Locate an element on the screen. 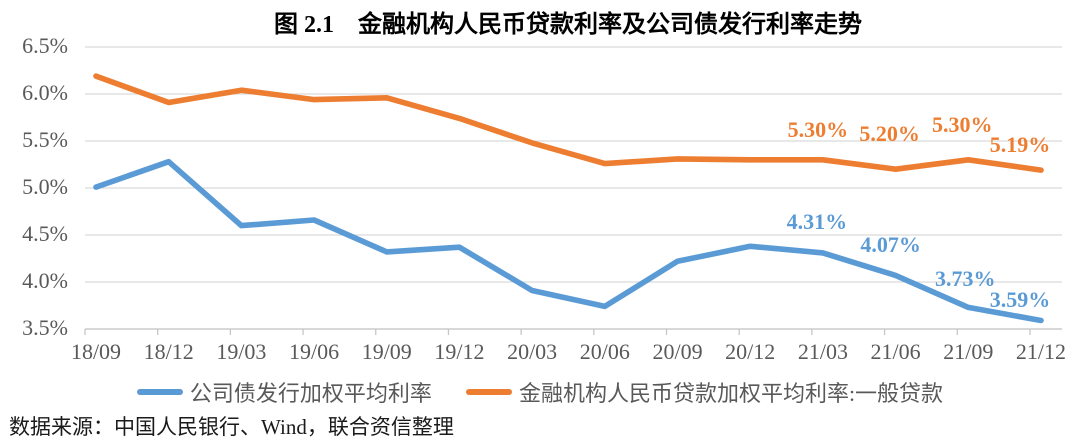  y-axis-label: 6.5% is located at coordinates (45, 45).